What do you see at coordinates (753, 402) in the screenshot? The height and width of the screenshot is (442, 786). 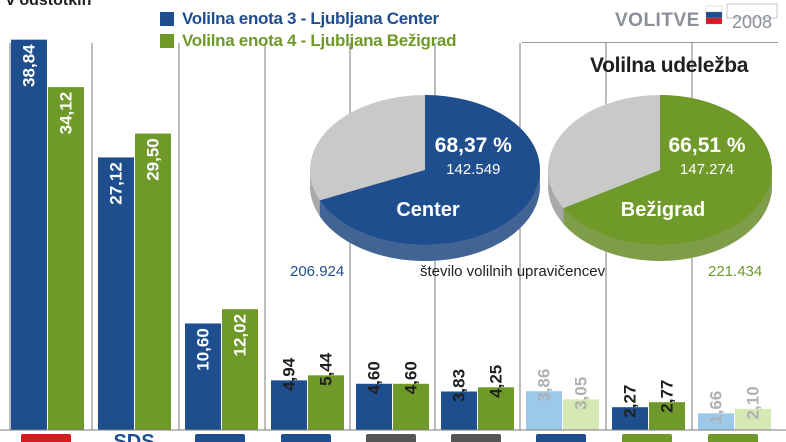 I see `bar-value-label: 2,10` at bounding box center [753, 402].